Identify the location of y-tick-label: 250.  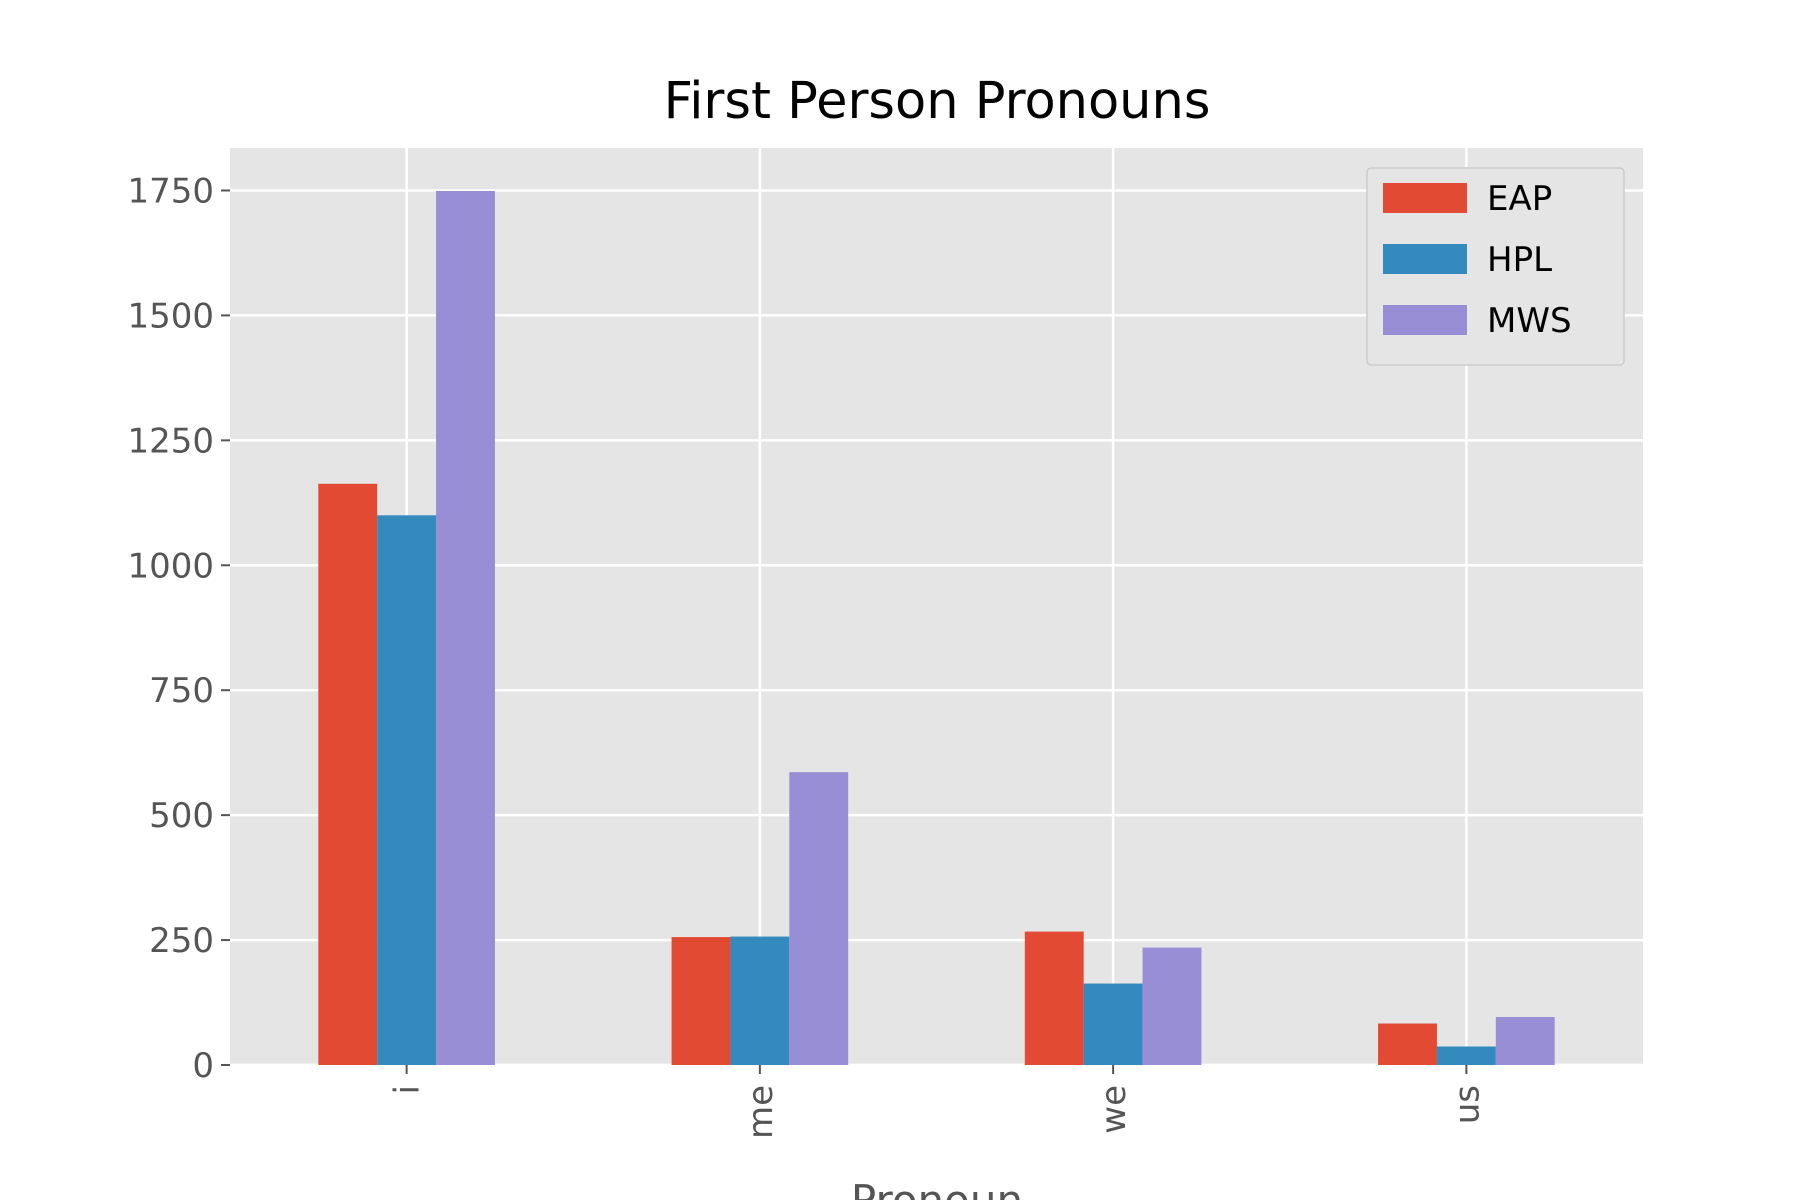
(181, 941).